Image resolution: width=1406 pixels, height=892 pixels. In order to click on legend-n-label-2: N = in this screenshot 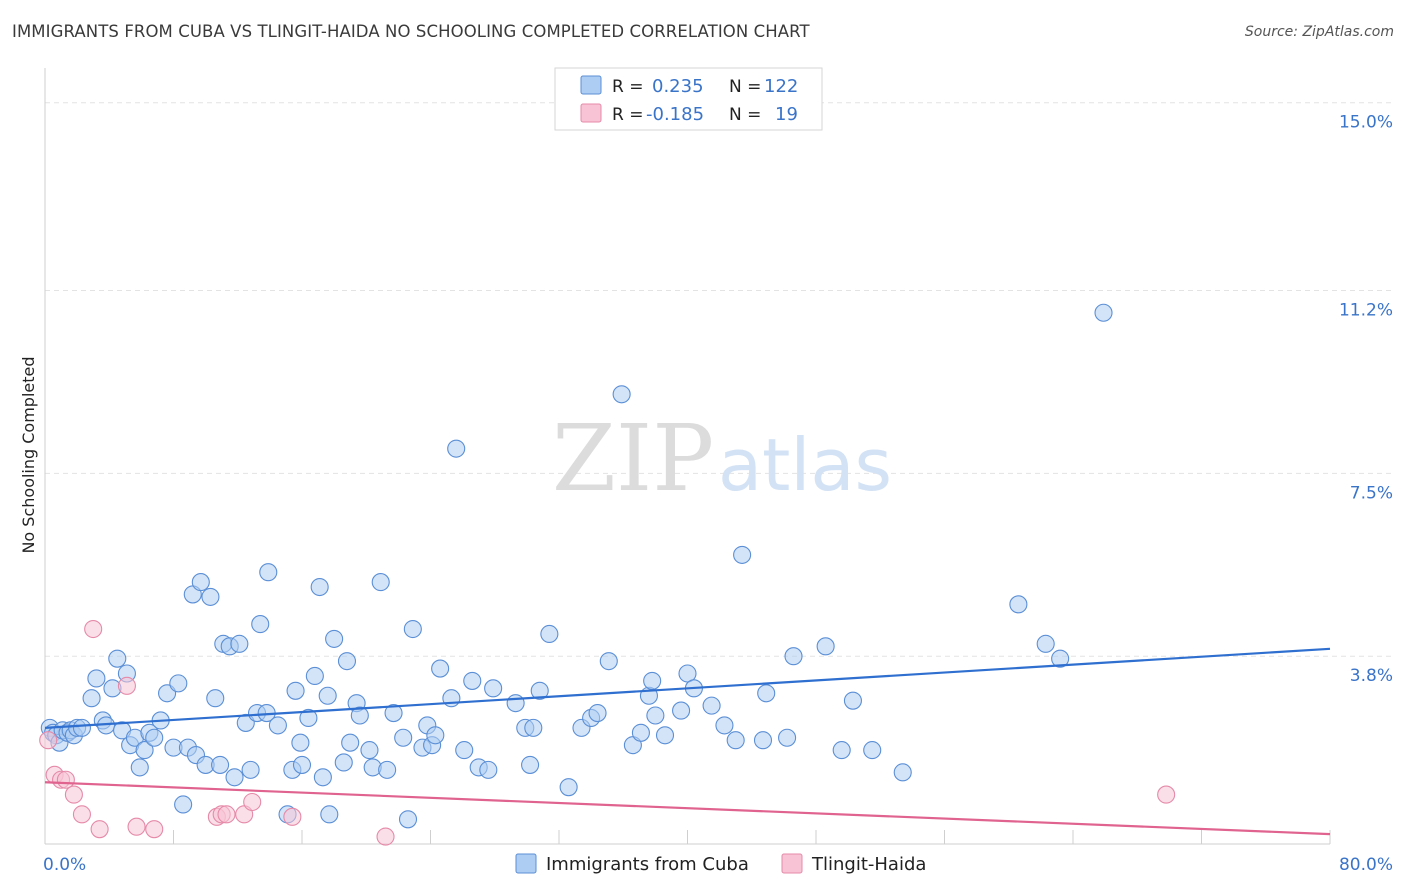, I will do `click(745, 115)`.